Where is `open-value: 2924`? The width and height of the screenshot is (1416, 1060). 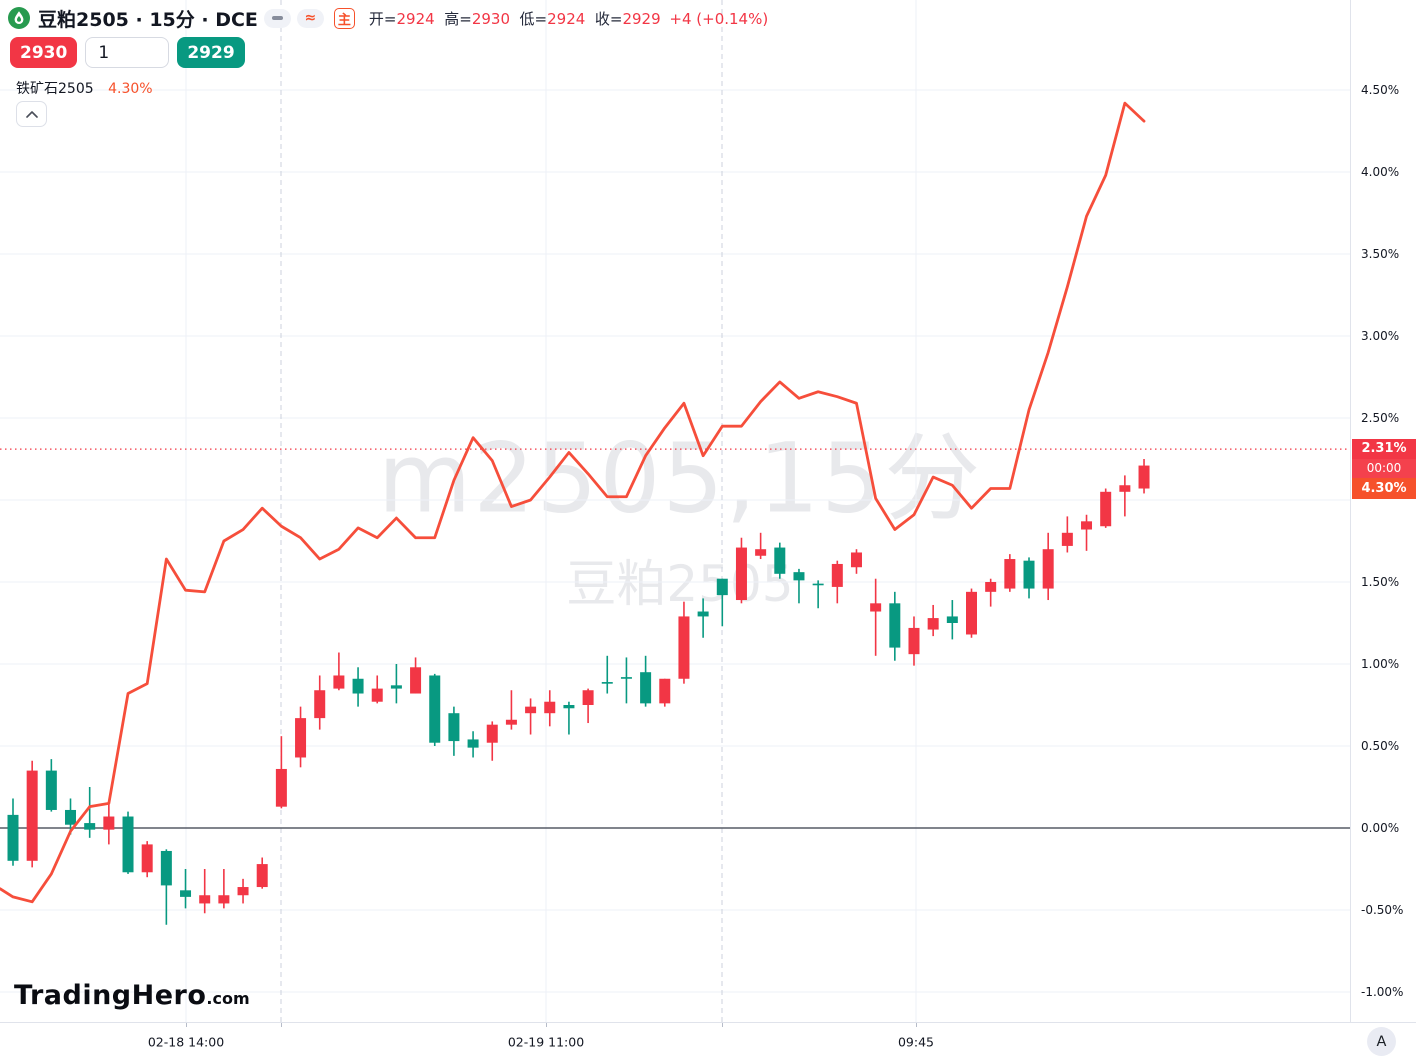
open-value: 2924 is located at coordinates (415, 18).